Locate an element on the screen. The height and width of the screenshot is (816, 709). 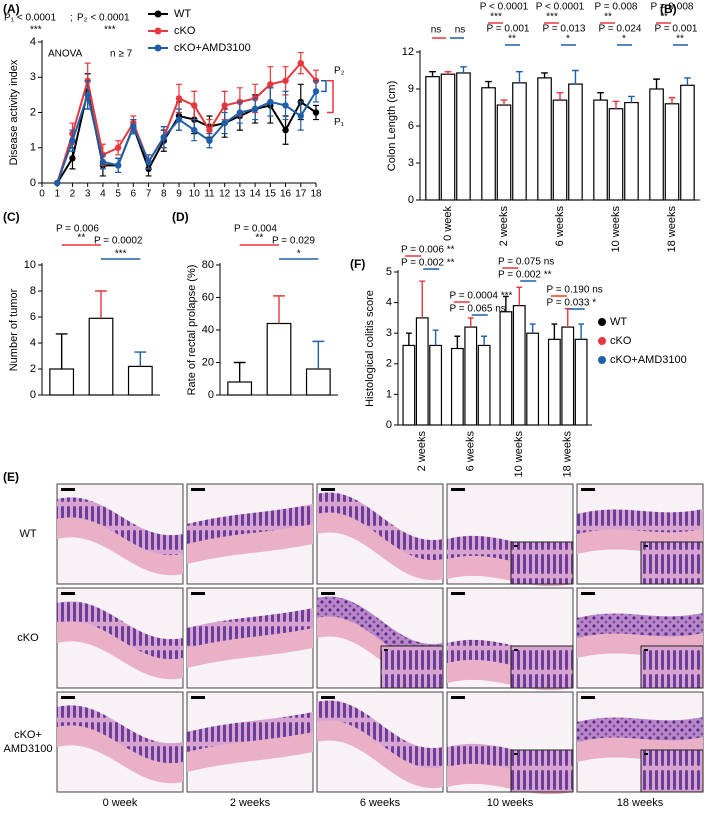
panel-label: (E) is located at coordinates (11, 477).